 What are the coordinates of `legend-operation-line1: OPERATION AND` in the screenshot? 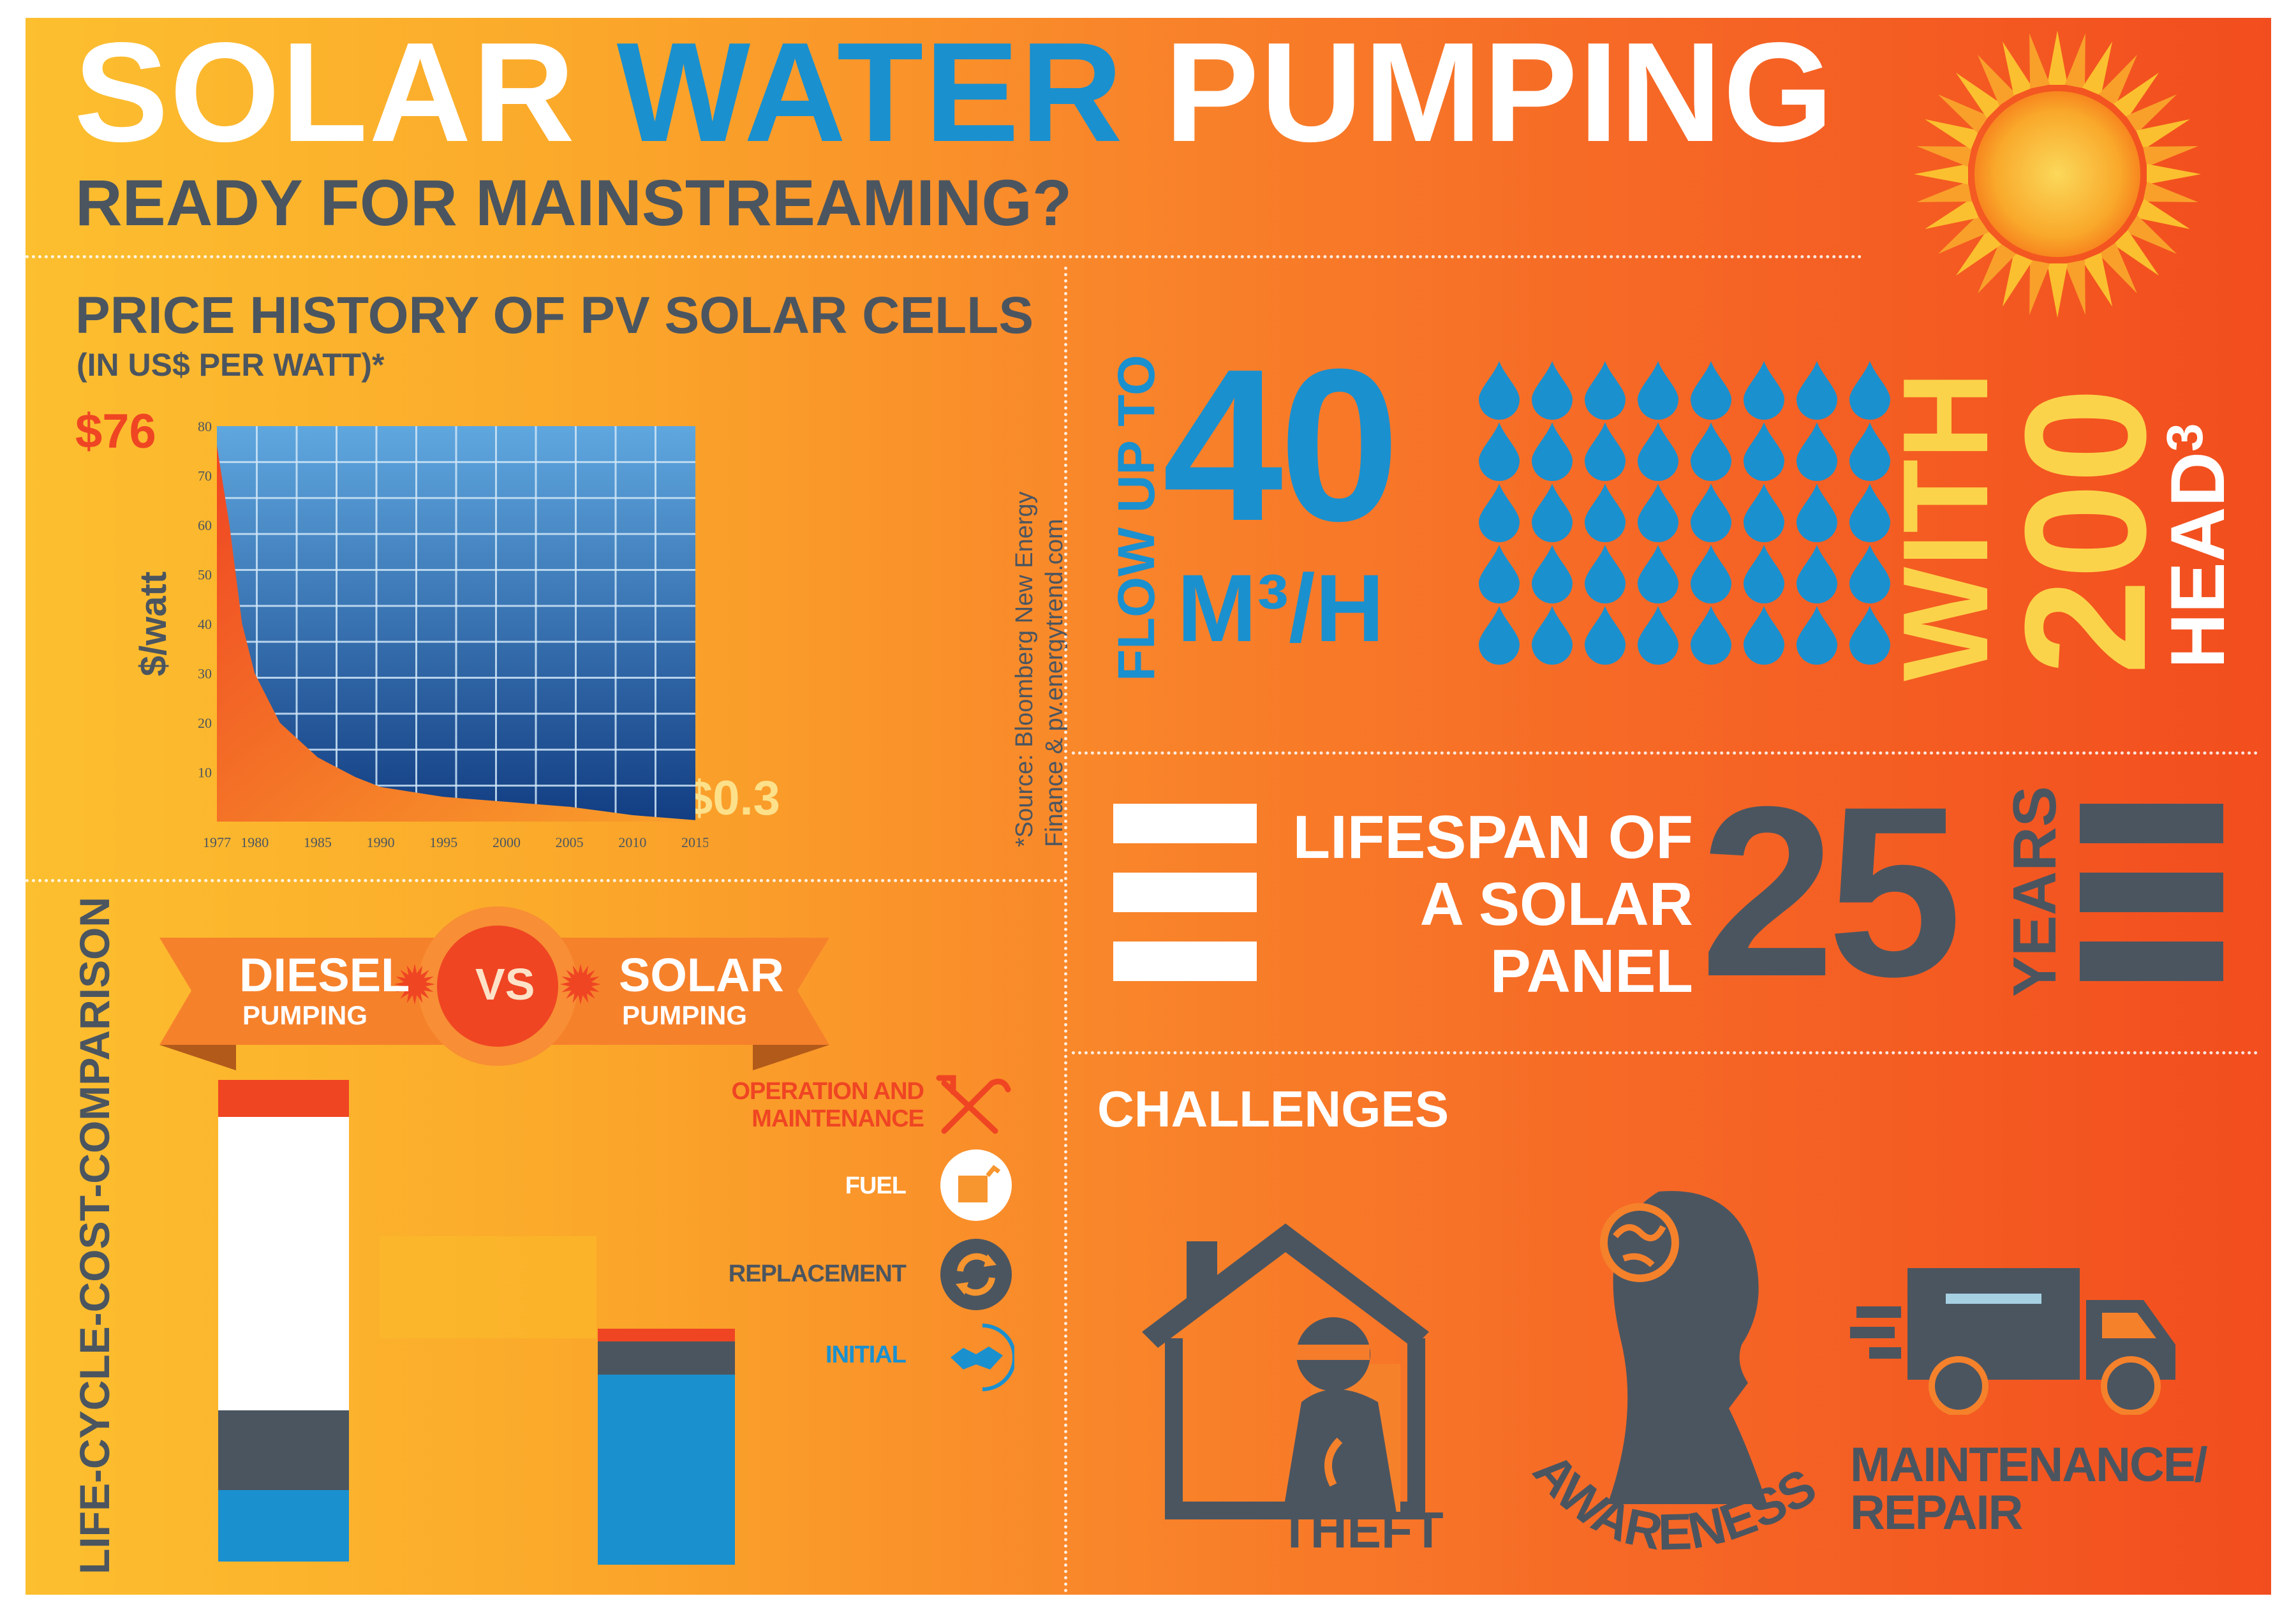 It's located at (827, 1091).